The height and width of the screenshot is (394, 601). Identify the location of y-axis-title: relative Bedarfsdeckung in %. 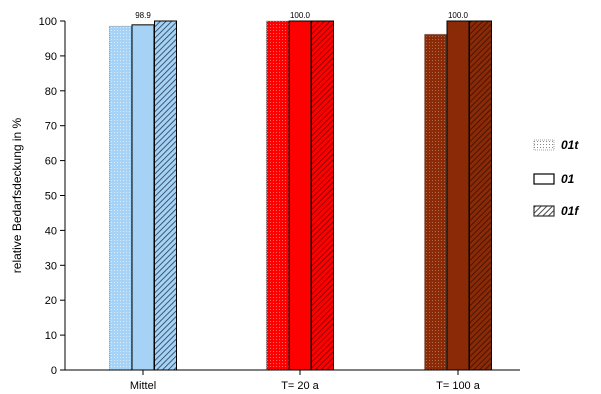
(17, 195).